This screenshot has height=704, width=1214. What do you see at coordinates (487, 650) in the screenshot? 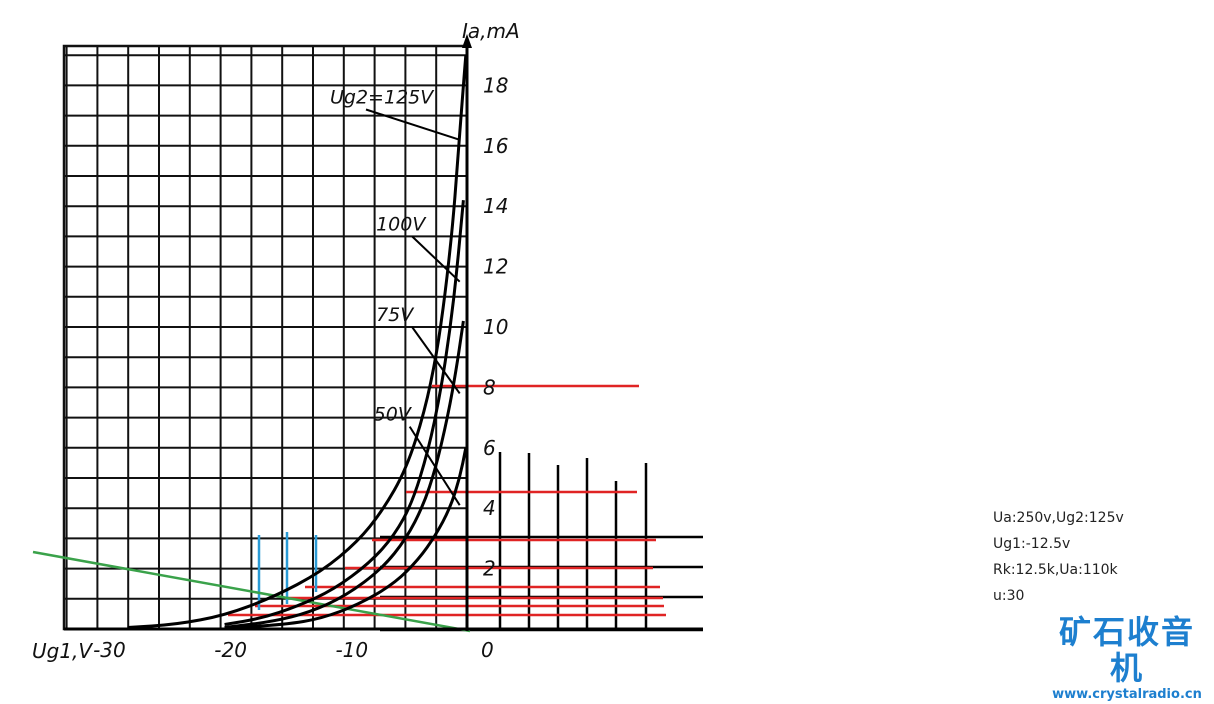
I see `x-tick-label: 0` at bounding box center [487, 650].